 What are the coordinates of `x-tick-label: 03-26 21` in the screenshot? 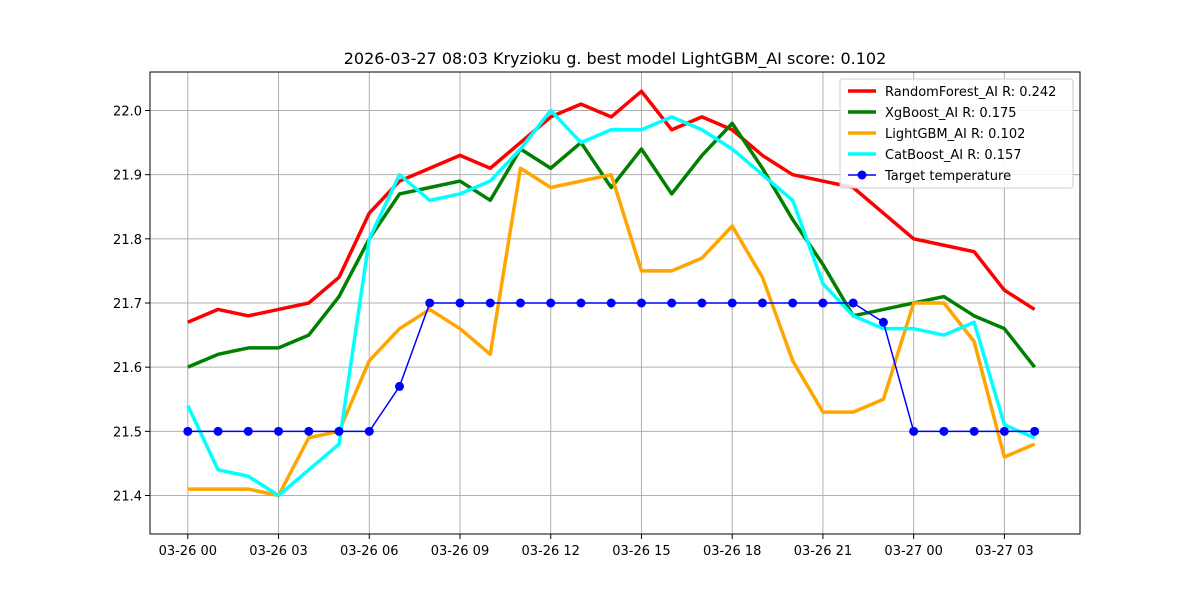 It's located at (823, 551).